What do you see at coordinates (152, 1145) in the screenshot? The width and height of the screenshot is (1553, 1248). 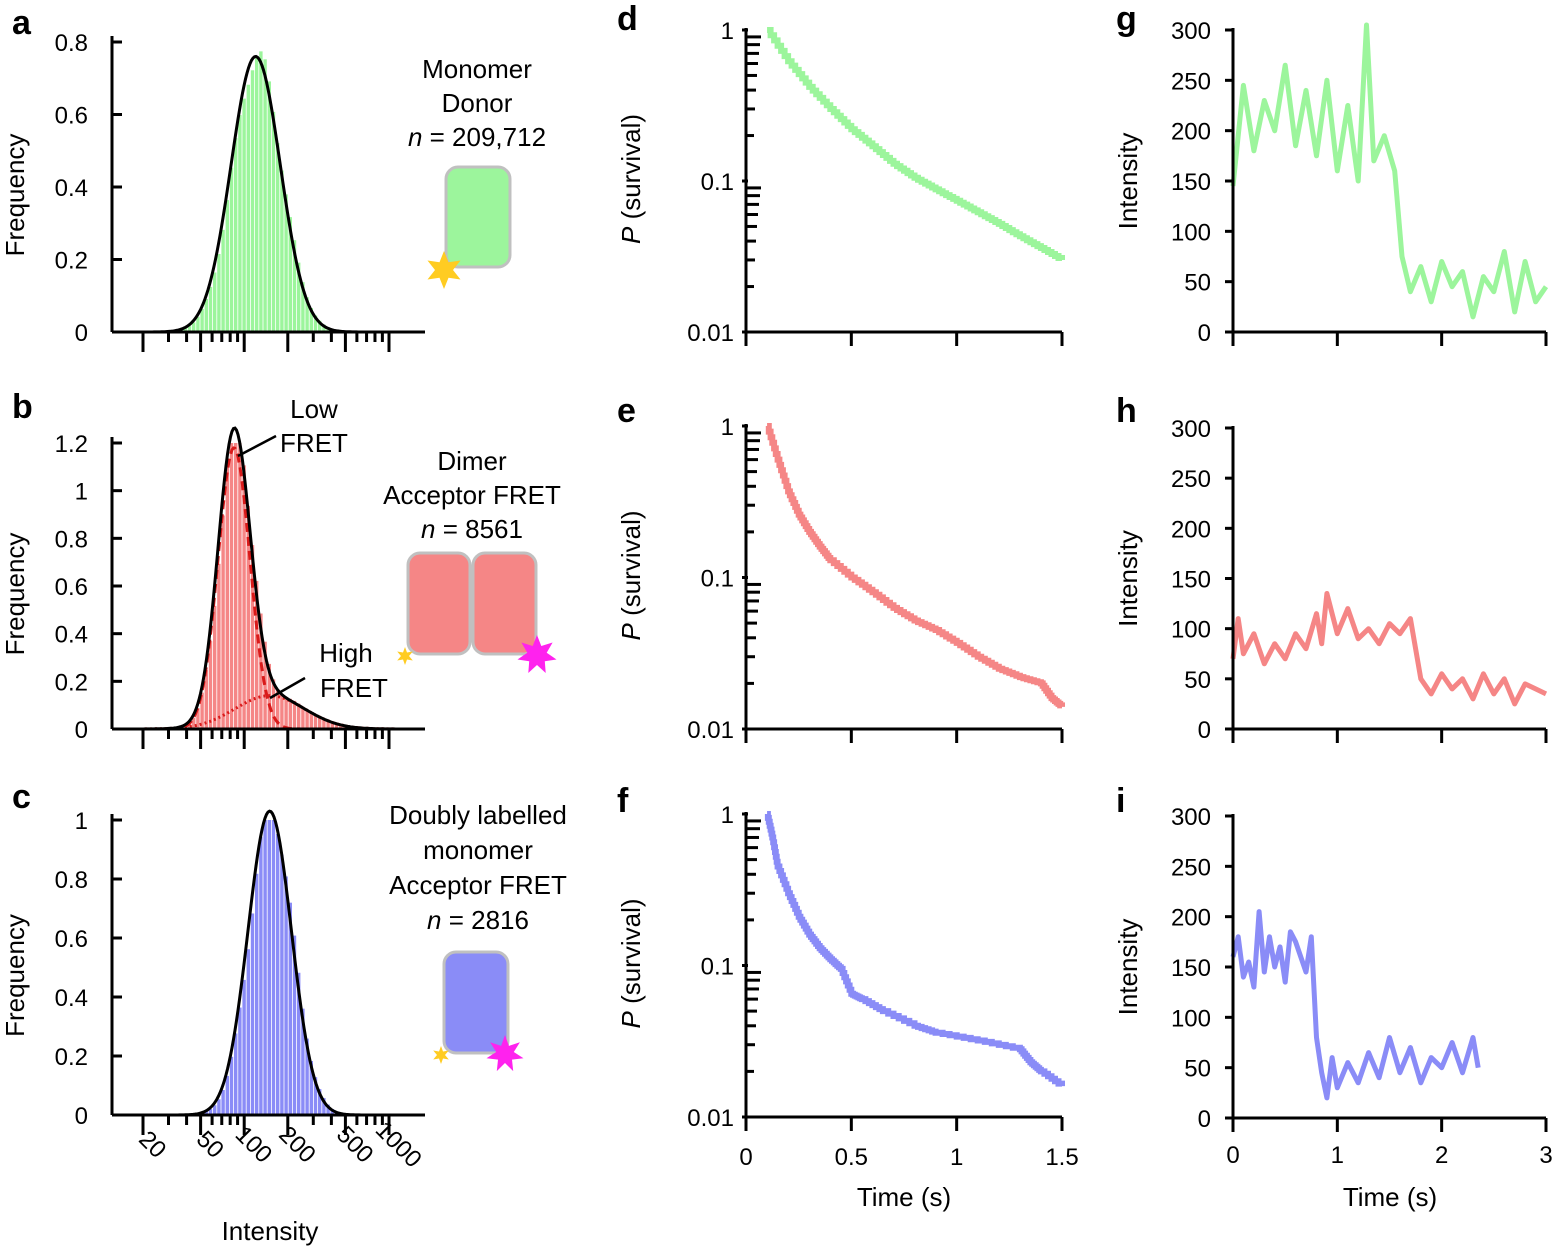 I see `x-tick-label-group: 20` at bounding box center [152, 1145].